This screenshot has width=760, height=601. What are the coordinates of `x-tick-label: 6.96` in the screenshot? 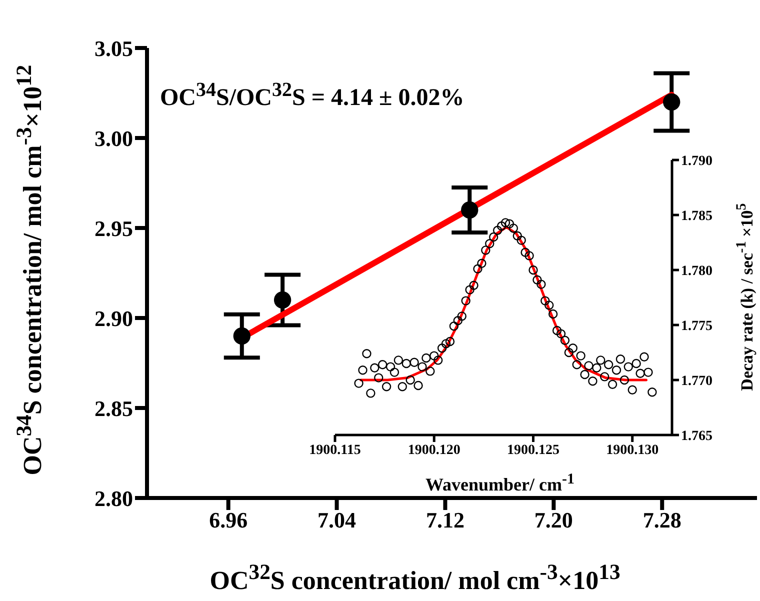 It's located at (228, 520).